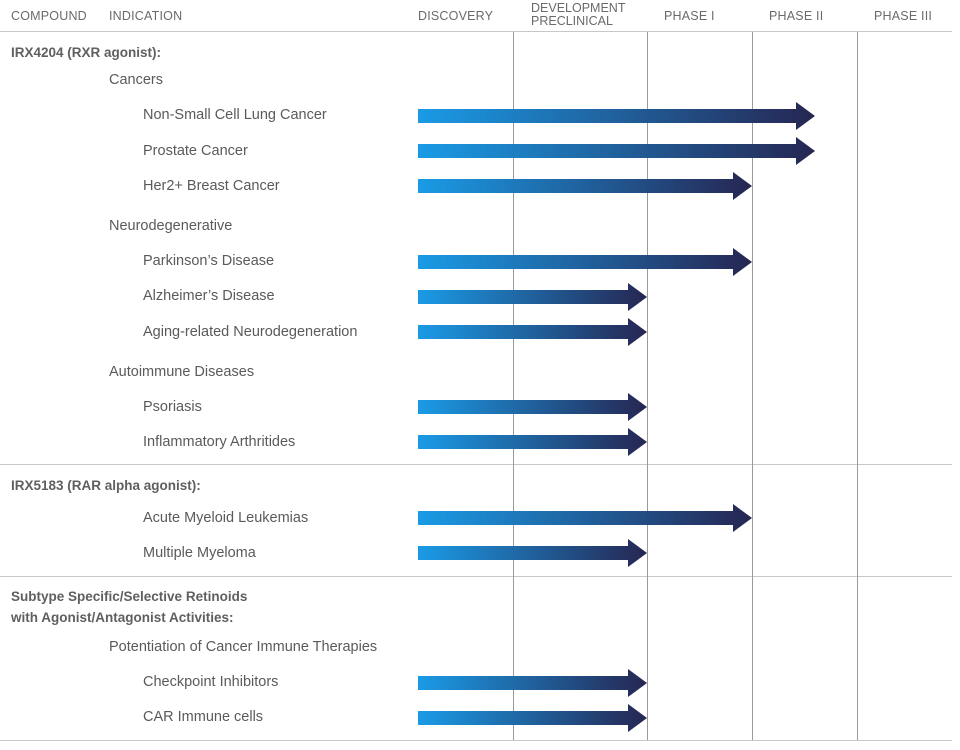 The height and width of the screenshot is (750, 960). What do you see at coordinates (689, 16) in the screenshot?
I see `header-phase-1: PHASE I` at bounding box center [689, 16].